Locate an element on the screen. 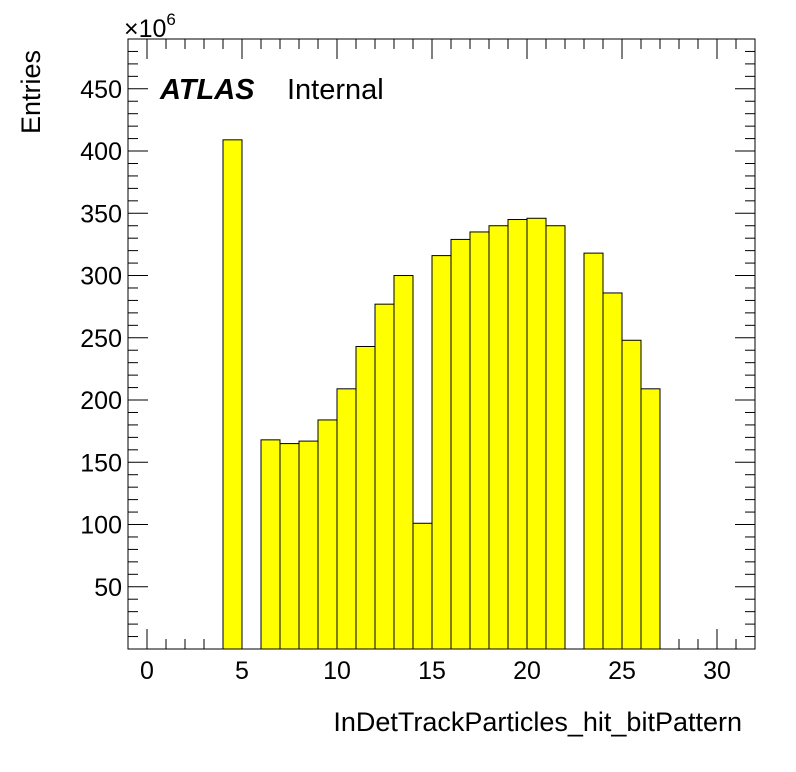 The height and width of the screenshot is (772, 796). internal-label: Internal is located at coordinates (335, 90).